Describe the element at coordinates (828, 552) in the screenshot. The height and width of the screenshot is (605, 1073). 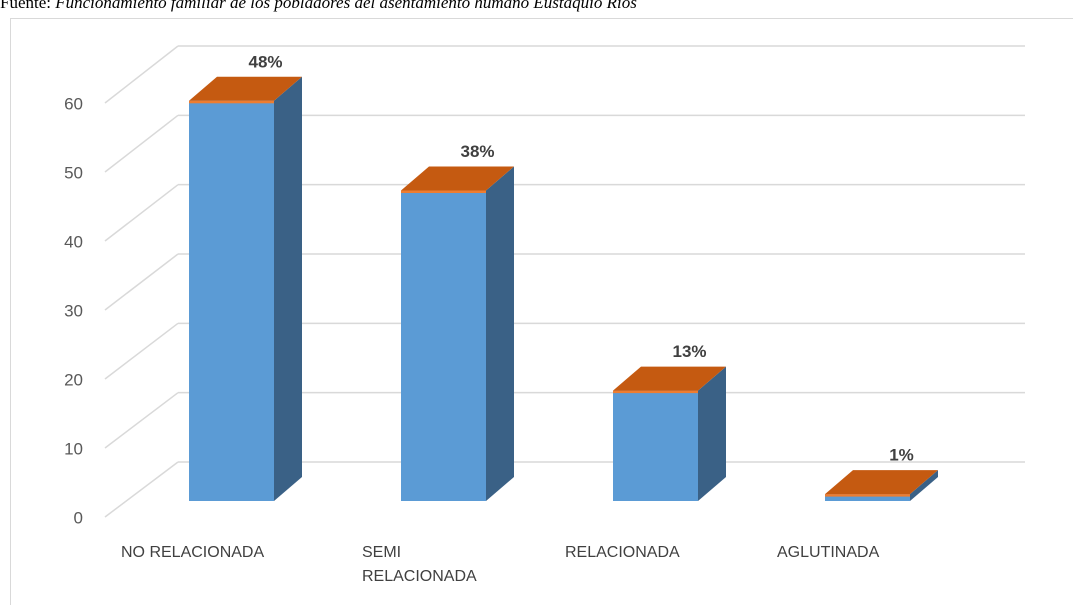
I see `x-tick-label: AGLUTINADA` at that location.